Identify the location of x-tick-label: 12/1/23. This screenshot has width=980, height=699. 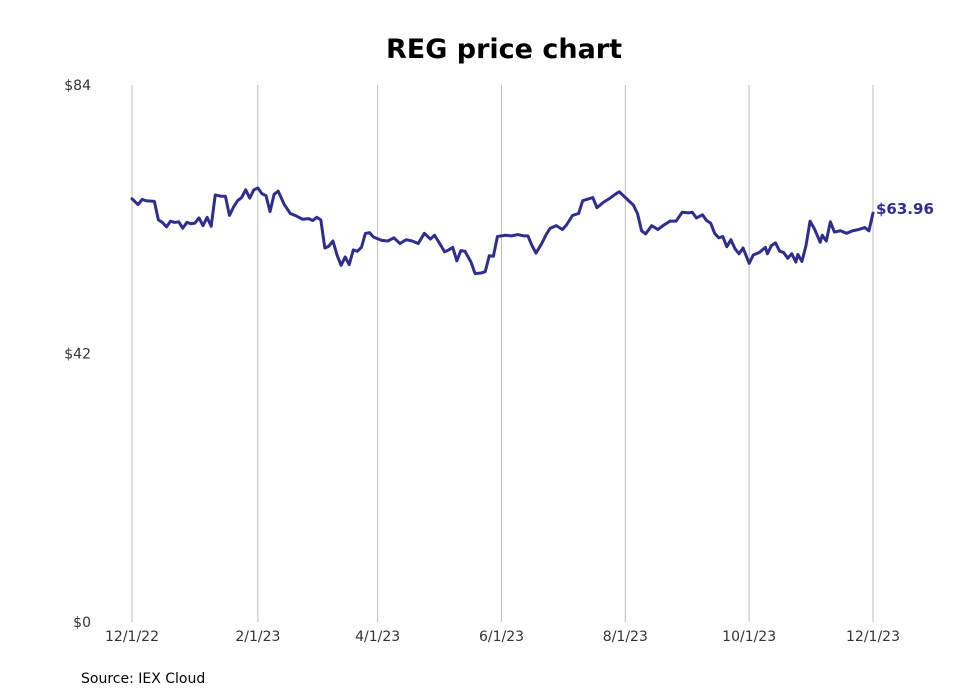
(873, 637).